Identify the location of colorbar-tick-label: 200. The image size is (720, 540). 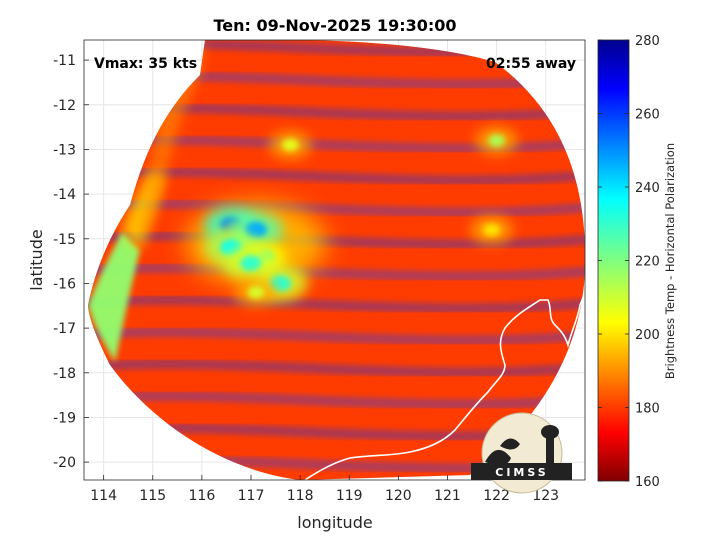
(647, 335).